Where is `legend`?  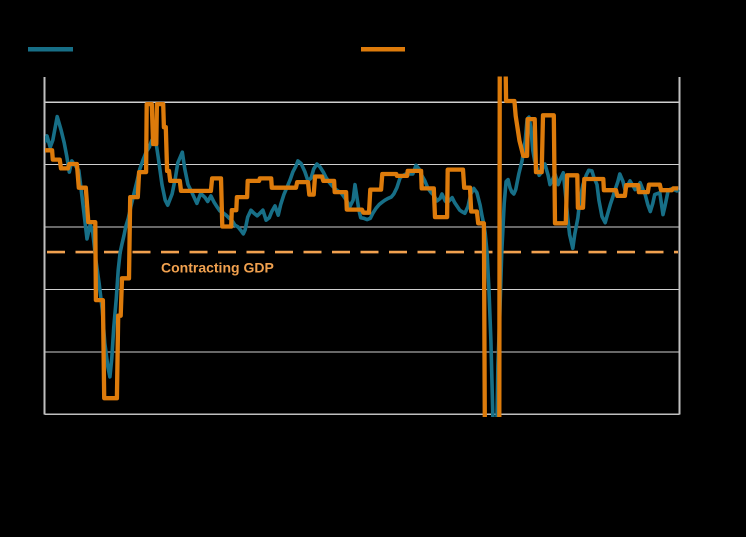
legend is located at coordinates (216, 49).